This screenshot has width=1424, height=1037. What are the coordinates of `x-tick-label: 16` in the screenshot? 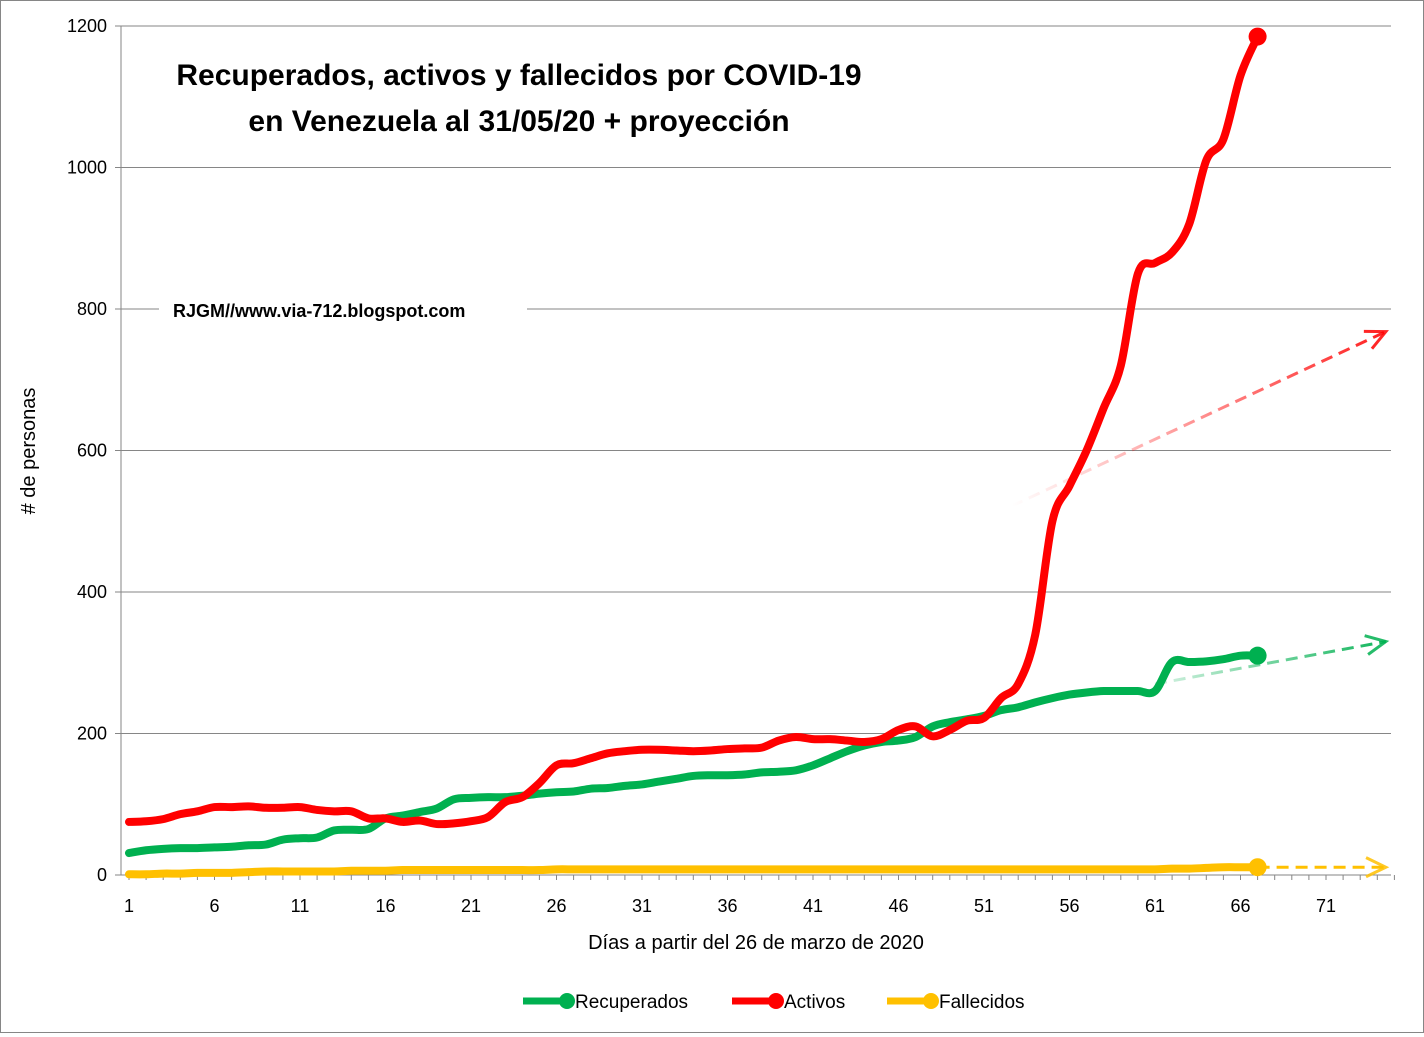 It's located at (385, 906).